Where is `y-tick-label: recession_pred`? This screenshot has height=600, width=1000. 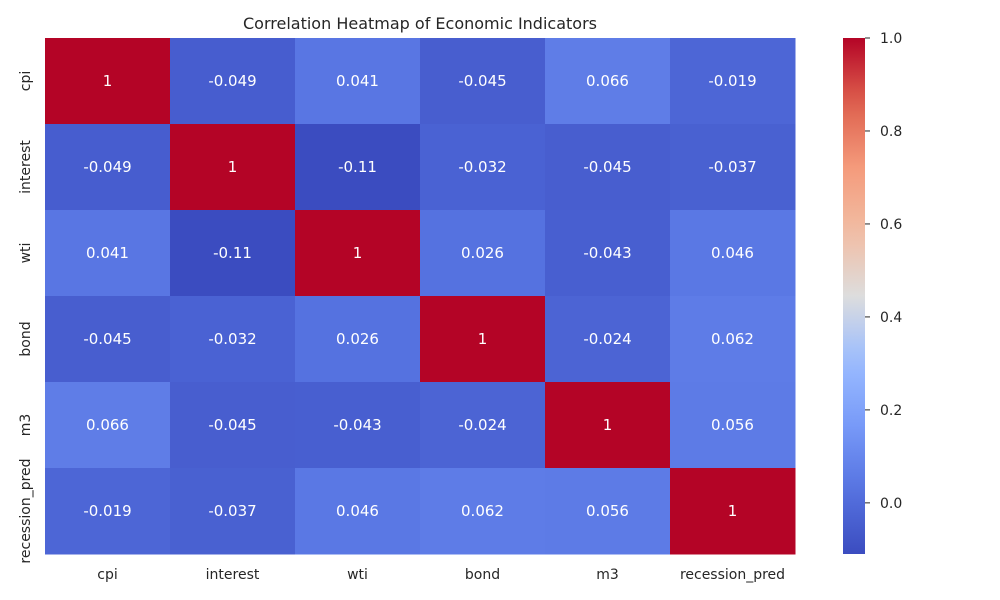
y-tick-label: recession_pred is located at coordinates (26, 510).